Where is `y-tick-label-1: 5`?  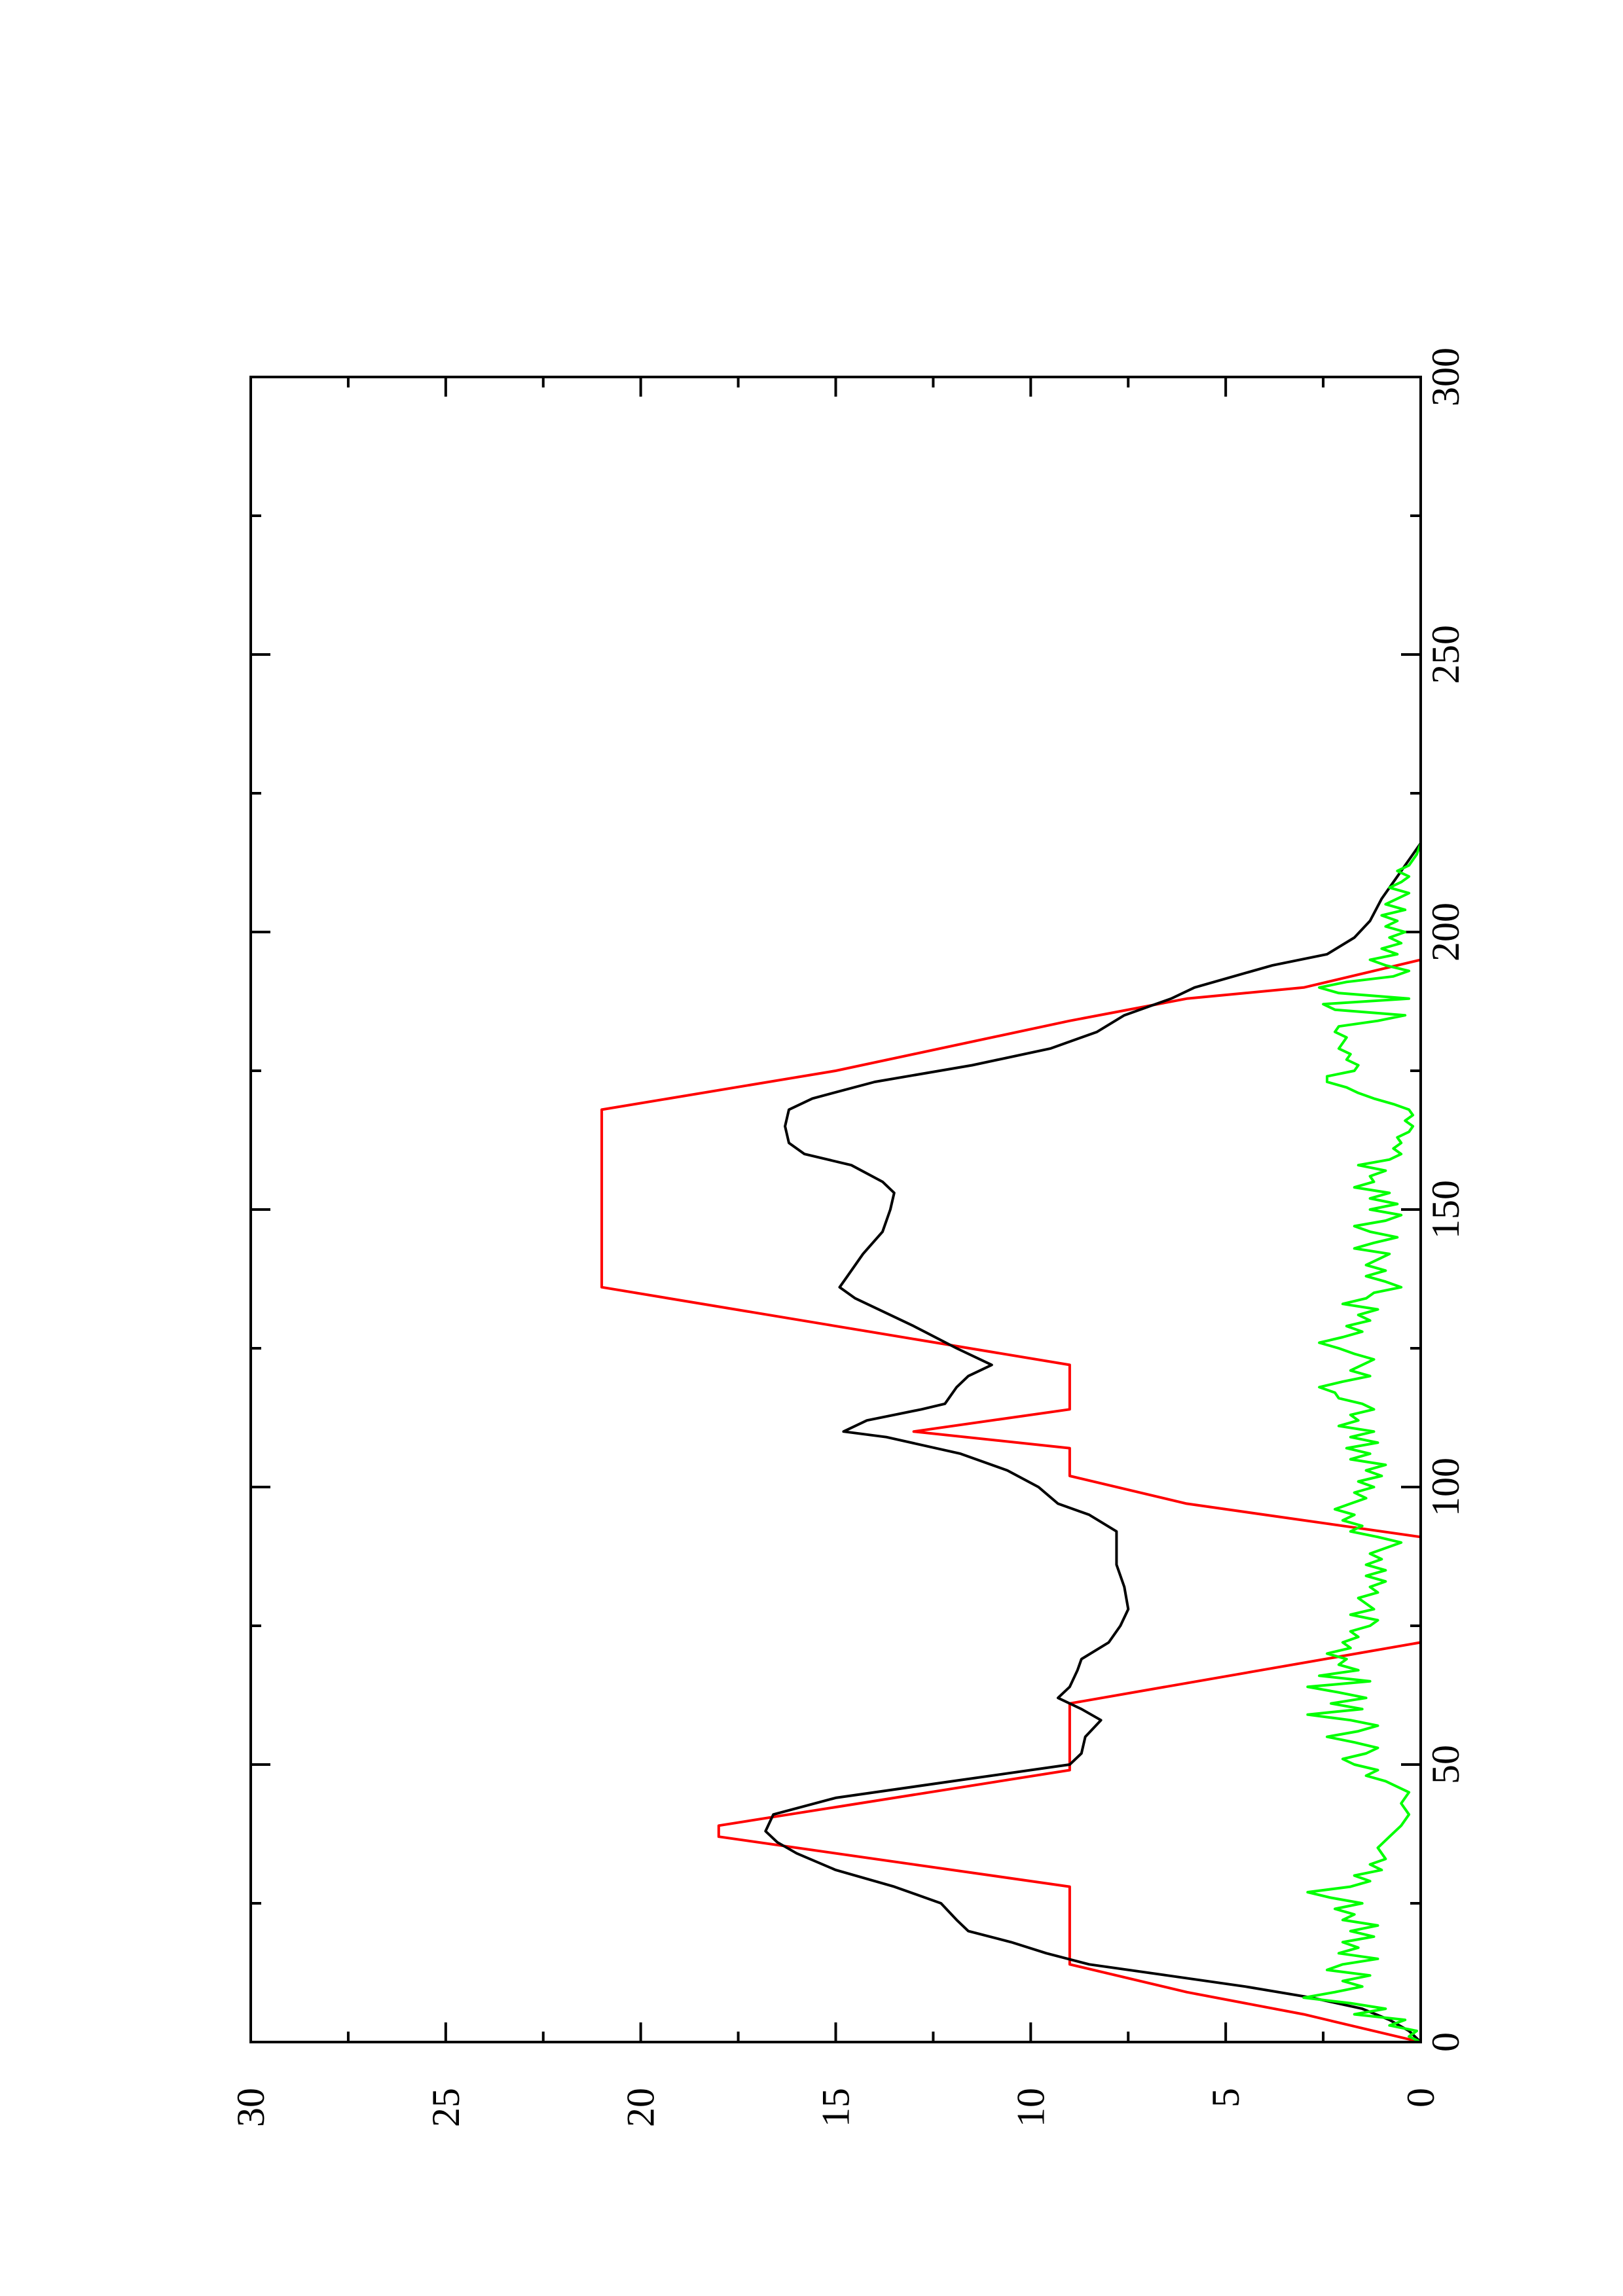
y-tick-label-1: 5 is located at coordinates (1225, 2098).